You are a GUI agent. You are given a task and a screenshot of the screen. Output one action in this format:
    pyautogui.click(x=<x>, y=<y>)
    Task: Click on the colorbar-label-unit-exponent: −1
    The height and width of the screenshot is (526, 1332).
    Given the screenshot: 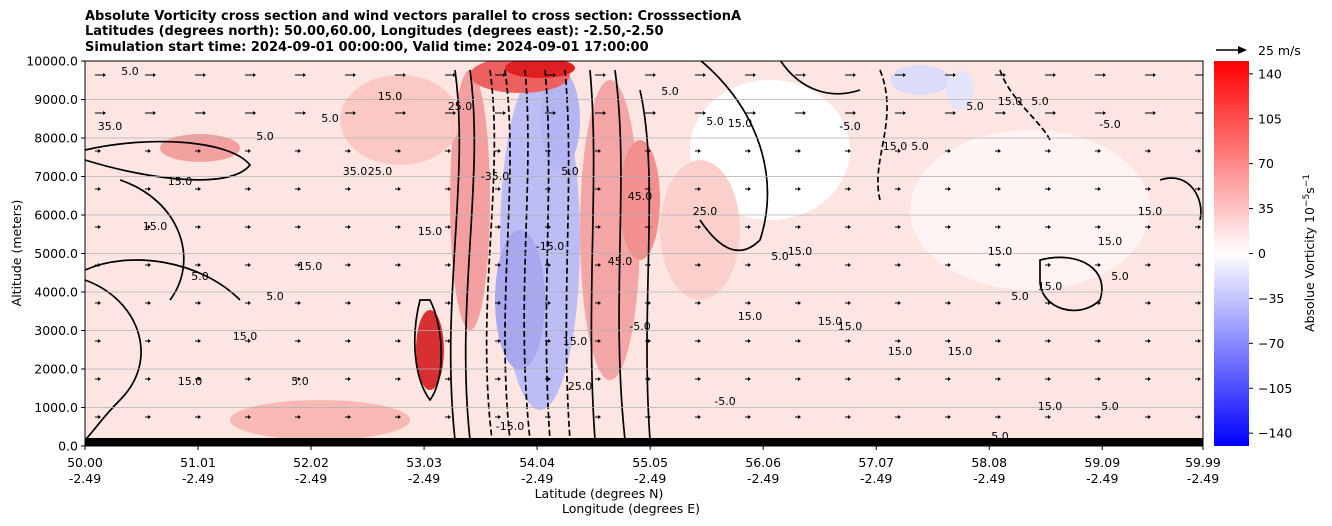 What is the action you would take?
    pyautogui.click(x=1307, y=180)
    